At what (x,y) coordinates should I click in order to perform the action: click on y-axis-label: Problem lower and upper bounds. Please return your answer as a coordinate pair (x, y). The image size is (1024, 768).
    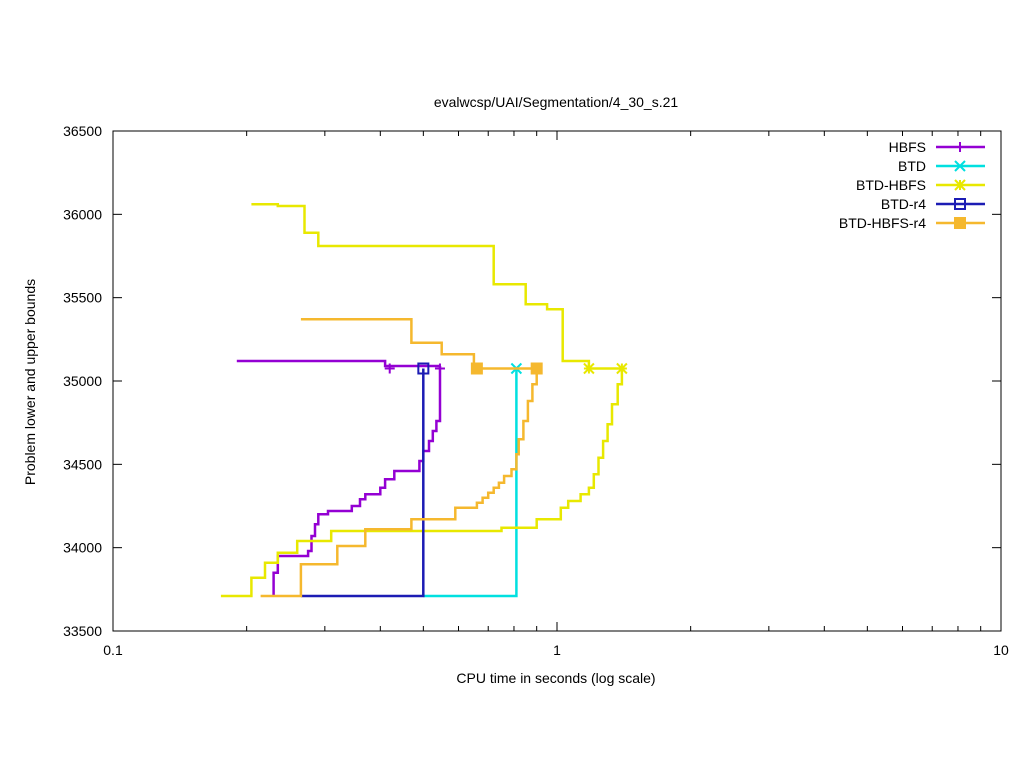
    Looking at the image, I should click on (30, 382).